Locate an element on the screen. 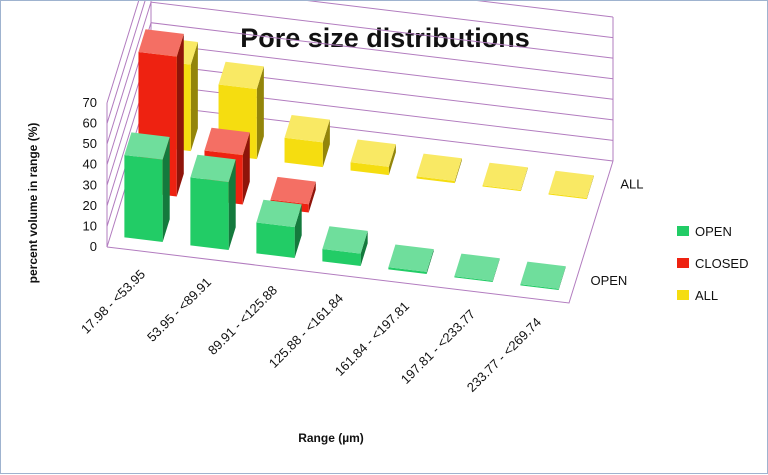  x-tick-label: 125.88 - <161.84 is located at coordinates (306, 331).